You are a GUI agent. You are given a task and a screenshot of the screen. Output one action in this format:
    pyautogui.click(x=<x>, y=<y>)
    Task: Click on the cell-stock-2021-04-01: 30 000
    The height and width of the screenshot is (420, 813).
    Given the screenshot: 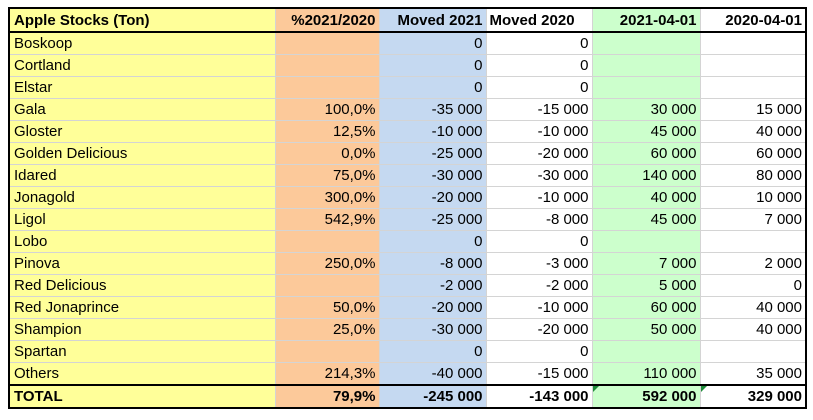 What is the action you would take?
    pyautogui.click(x=646, y=109)
    